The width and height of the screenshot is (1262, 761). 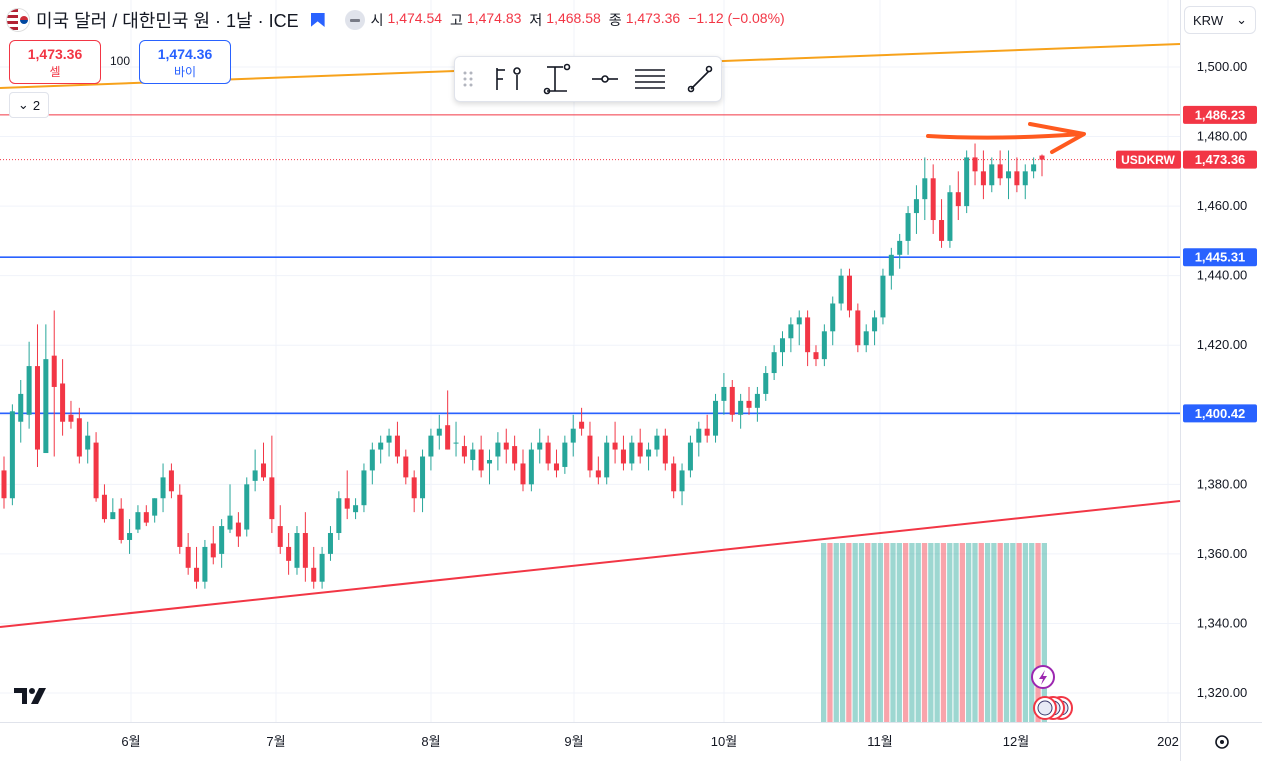 What do you see at coordinates (1241, 19) in the screenshot?
I see `chevron-down-icon: ⌄` at bounding box center [1241, 19].